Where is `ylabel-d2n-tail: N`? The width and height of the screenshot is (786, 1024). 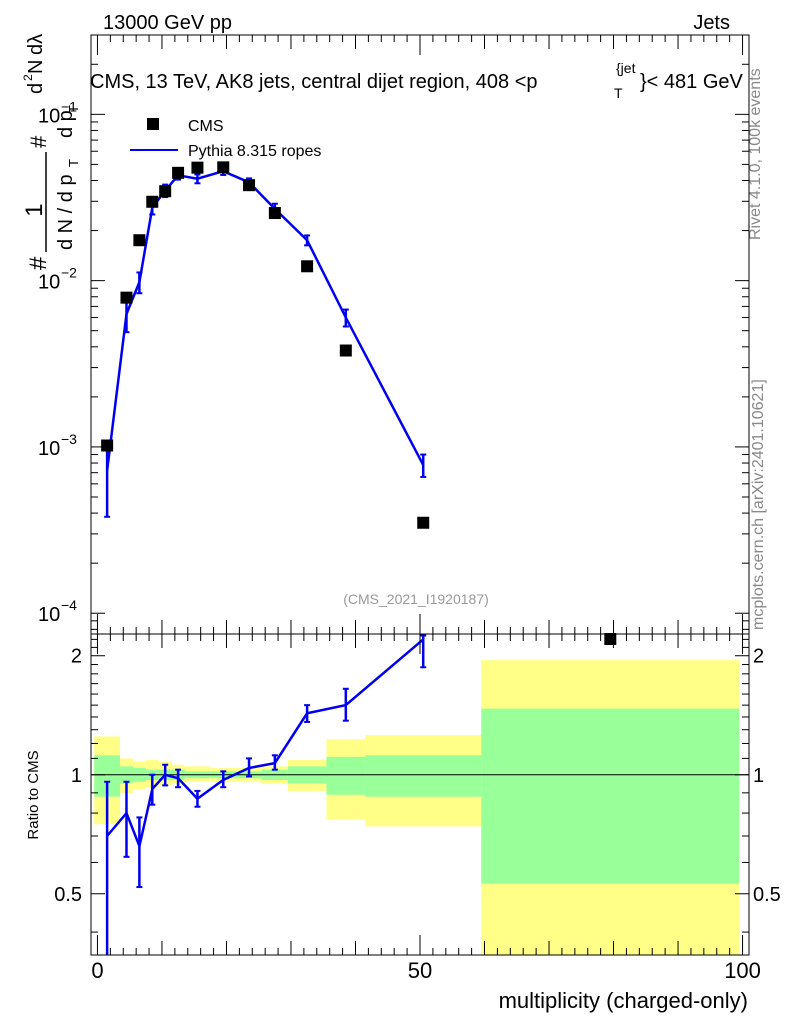
ylabel-d2n-tail: N is located at coordinates (36, 67).